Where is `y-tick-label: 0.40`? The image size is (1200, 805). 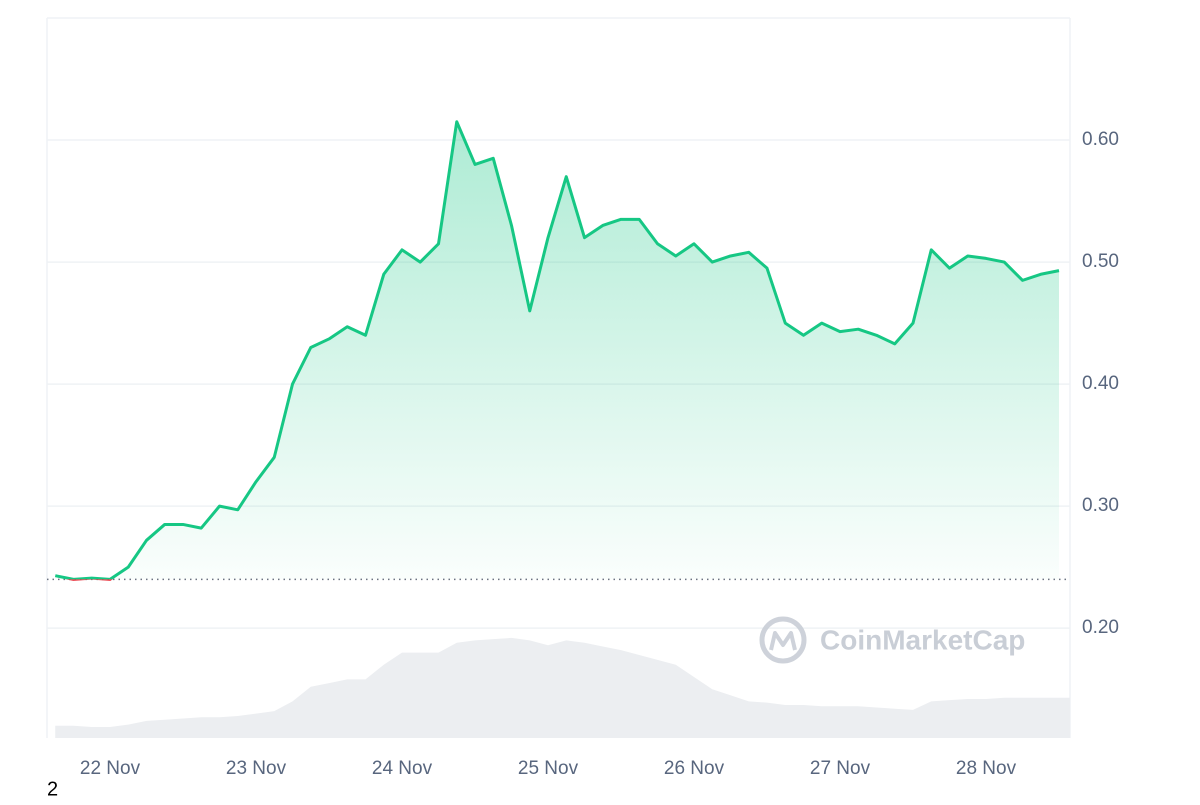
y-tick-label: 0.40 is located at coordinates (1100, 383).